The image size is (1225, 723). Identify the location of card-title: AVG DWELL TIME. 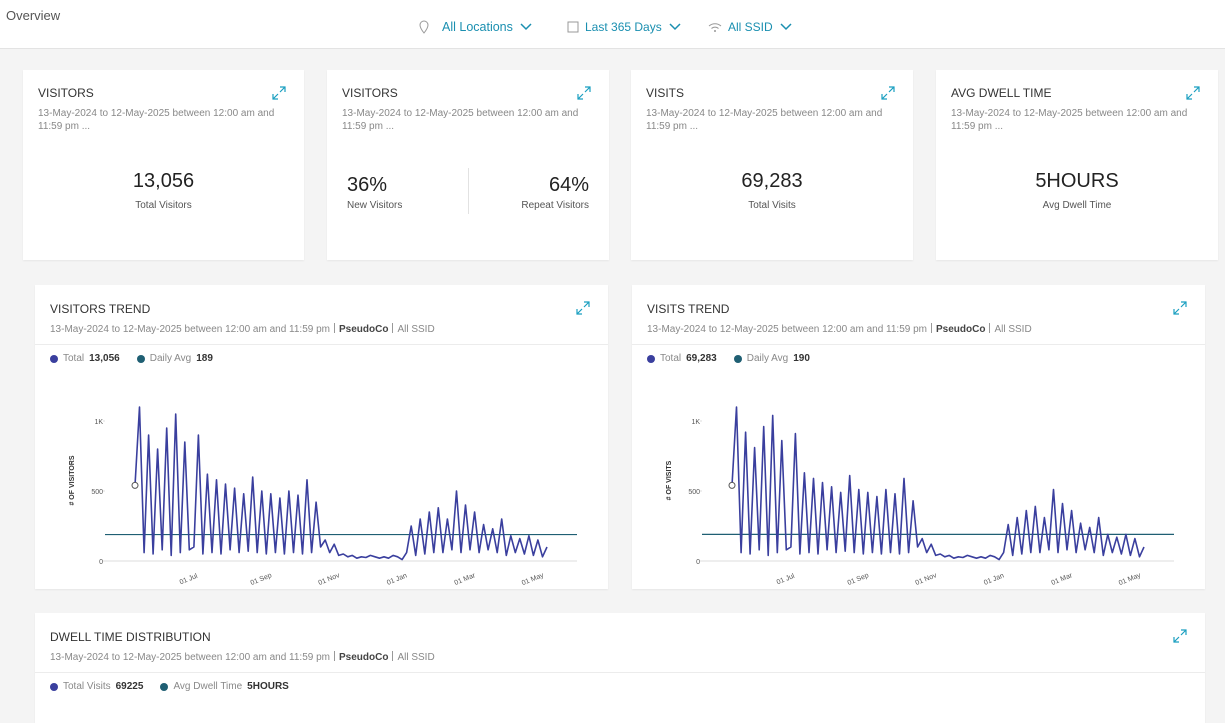
(1001, 93).